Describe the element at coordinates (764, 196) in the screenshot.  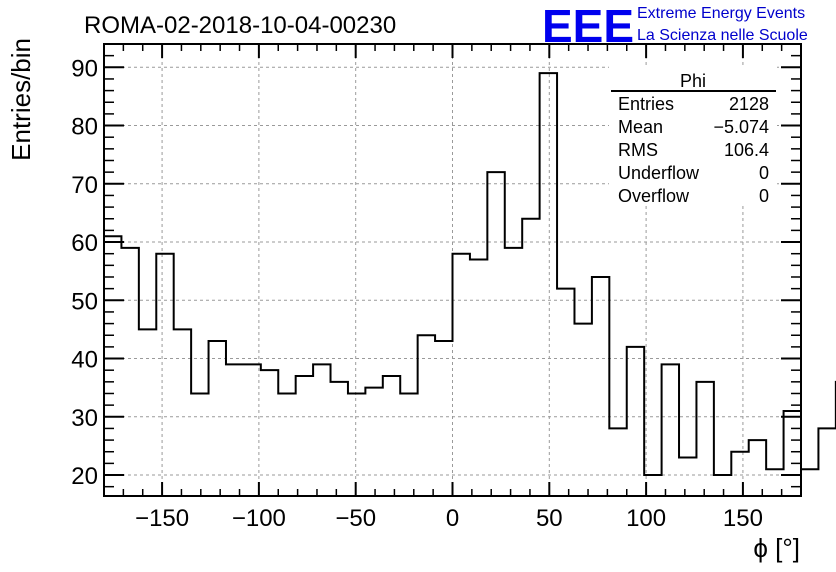
I see `stats-overflow-value: 0` at that location.